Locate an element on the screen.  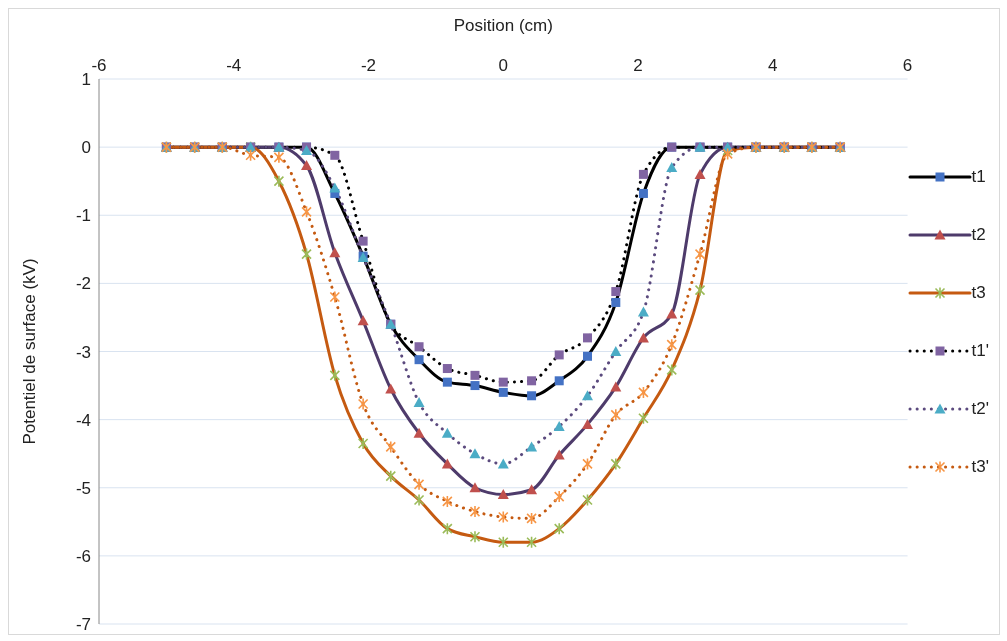
legend-label: t3 is located at coordinates (978, 292).